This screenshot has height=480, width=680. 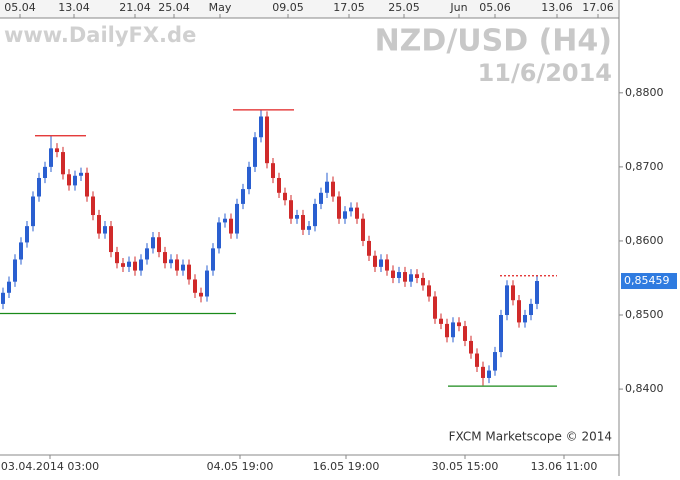 I want to click on bottom-axis-label: 13.06 11:00, so click(x=564, y=466).